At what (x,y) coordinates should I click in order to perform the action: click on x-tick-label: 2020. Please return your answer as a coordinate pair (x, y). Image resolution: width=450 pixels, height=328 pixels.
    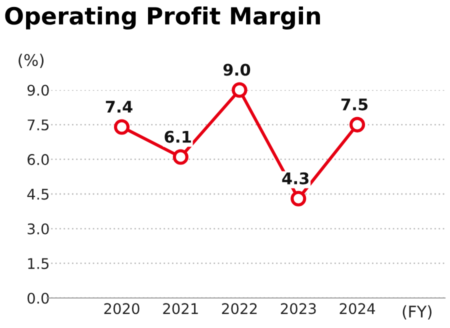
    Looking at the image, I should click on (122, 308).